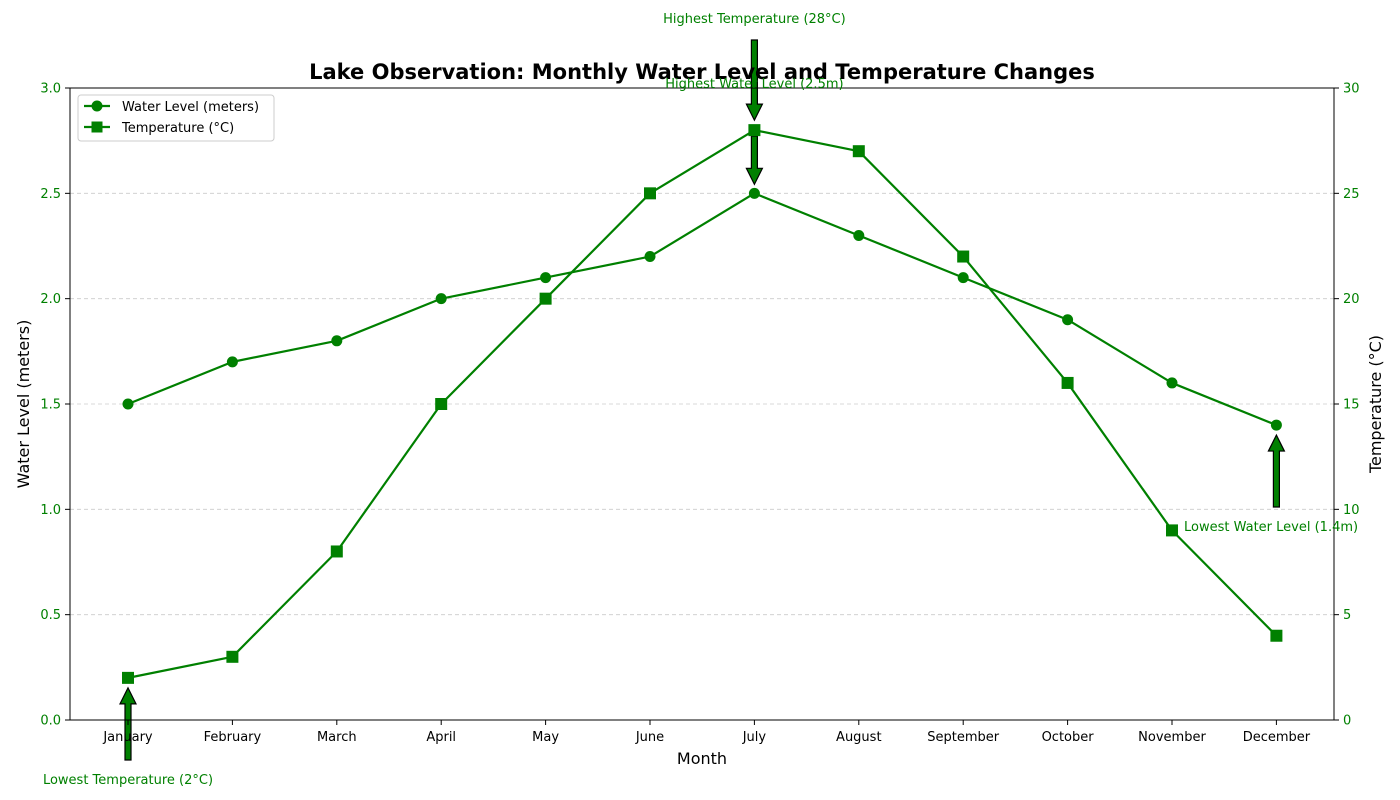 The height and width of the screenshot is (800, 1400). Describe the element at coordinates (1351, 510) in the screenshot. I see `y-tick-label-right: 10` at that location.